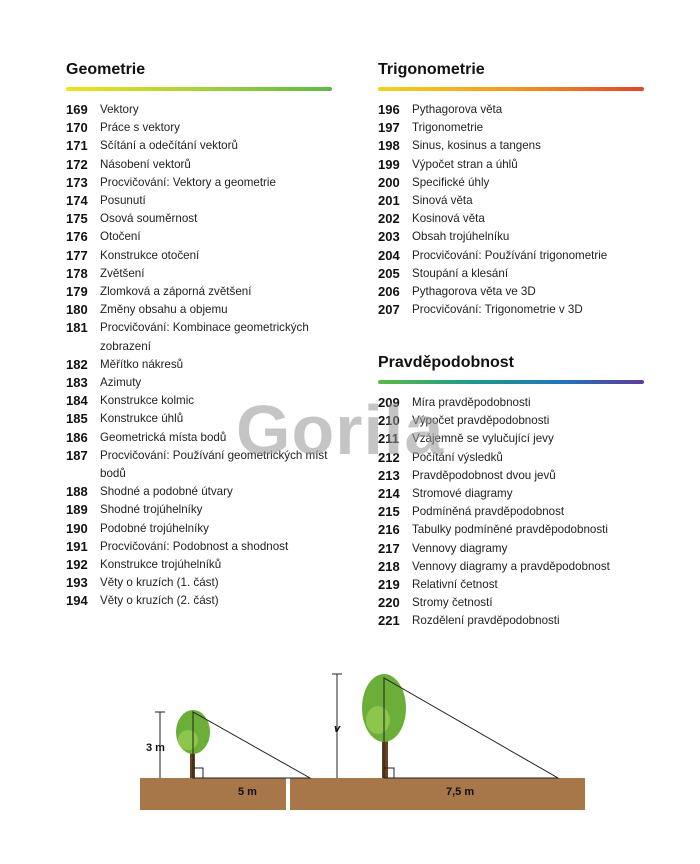  What do you see at coordinates (77, 292) in the screenshot?
I see `page-number: 179` at bounding box center [77, 292].